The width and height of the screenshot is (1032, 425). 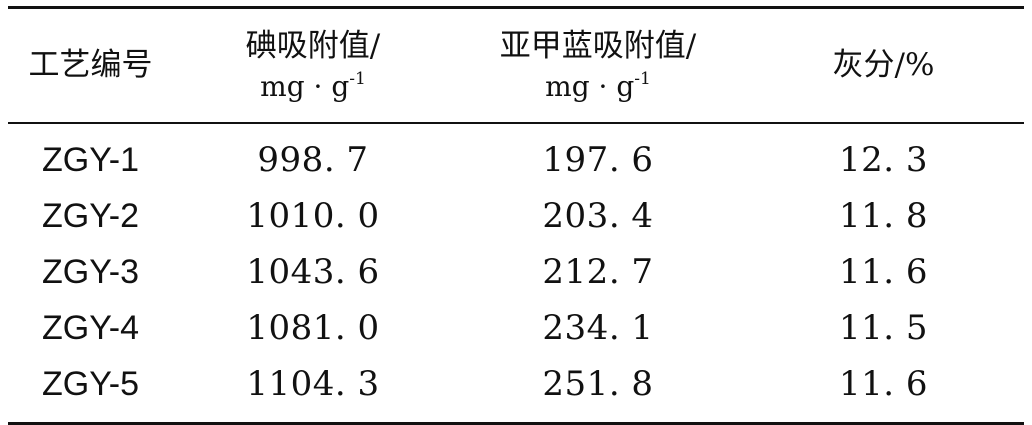 What do you see at coordinates (598, 45) in the screenshot?
I see `header-methylene-blue-label: 亚甲蓝吸附值/` at bounding box center [598, 45].